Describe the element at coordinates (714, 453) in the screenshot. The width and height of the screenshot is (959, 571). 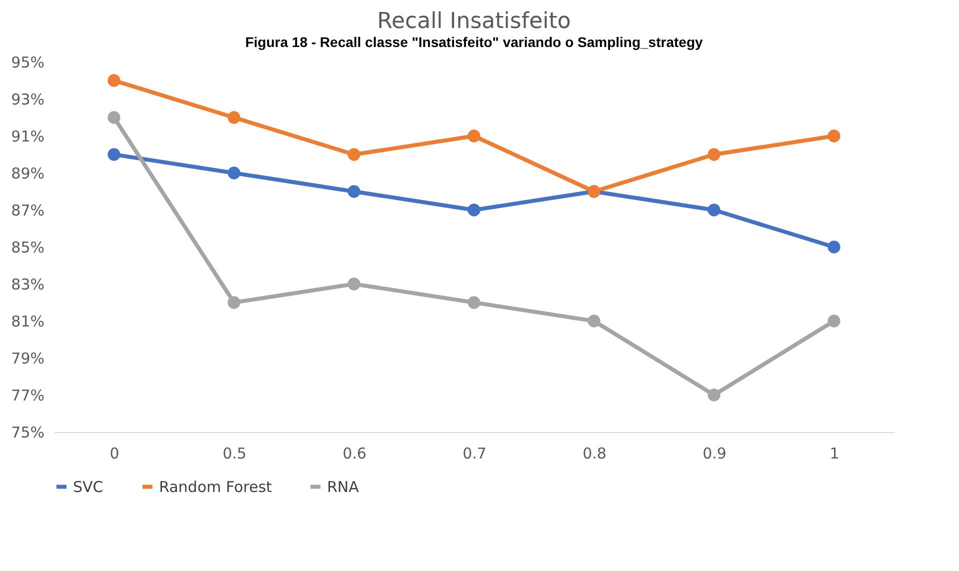
I see `x-tick-label: 0.9` at that location.